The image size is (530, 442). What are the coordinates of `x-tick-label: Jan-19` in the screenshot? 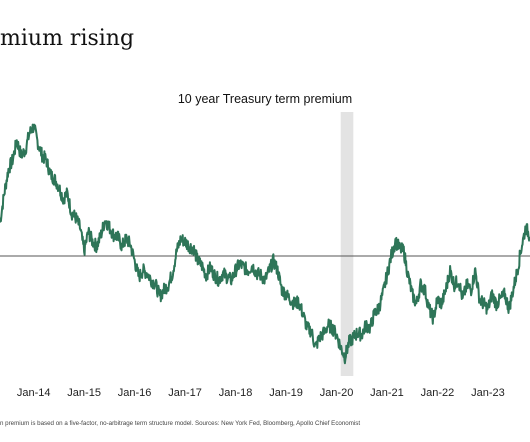 It's located at (286, 393).